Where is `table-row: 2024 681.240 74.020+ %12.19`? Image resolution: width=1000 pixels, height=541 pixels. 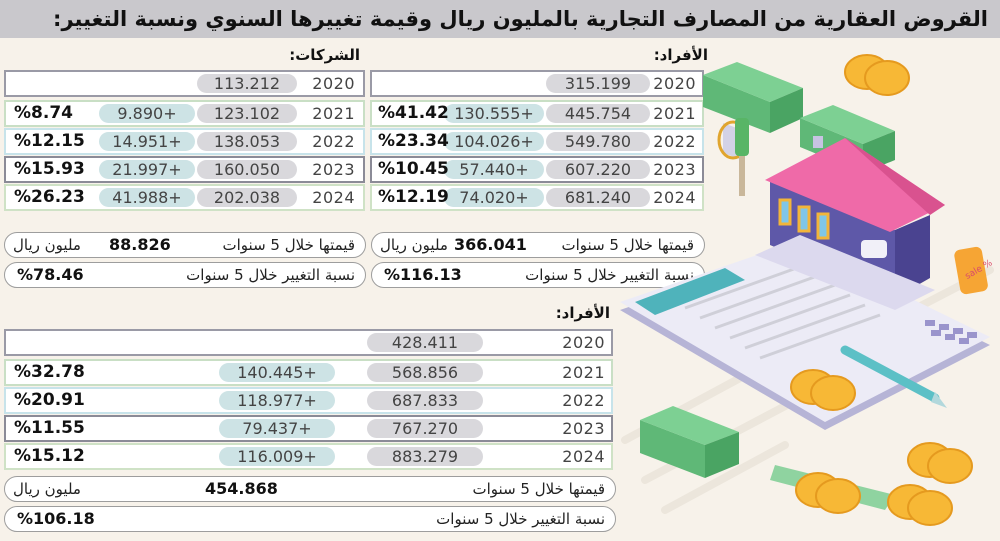 table-row: 2024 681.240 74.020+ %12.19 is located at coordinates (537, 197).